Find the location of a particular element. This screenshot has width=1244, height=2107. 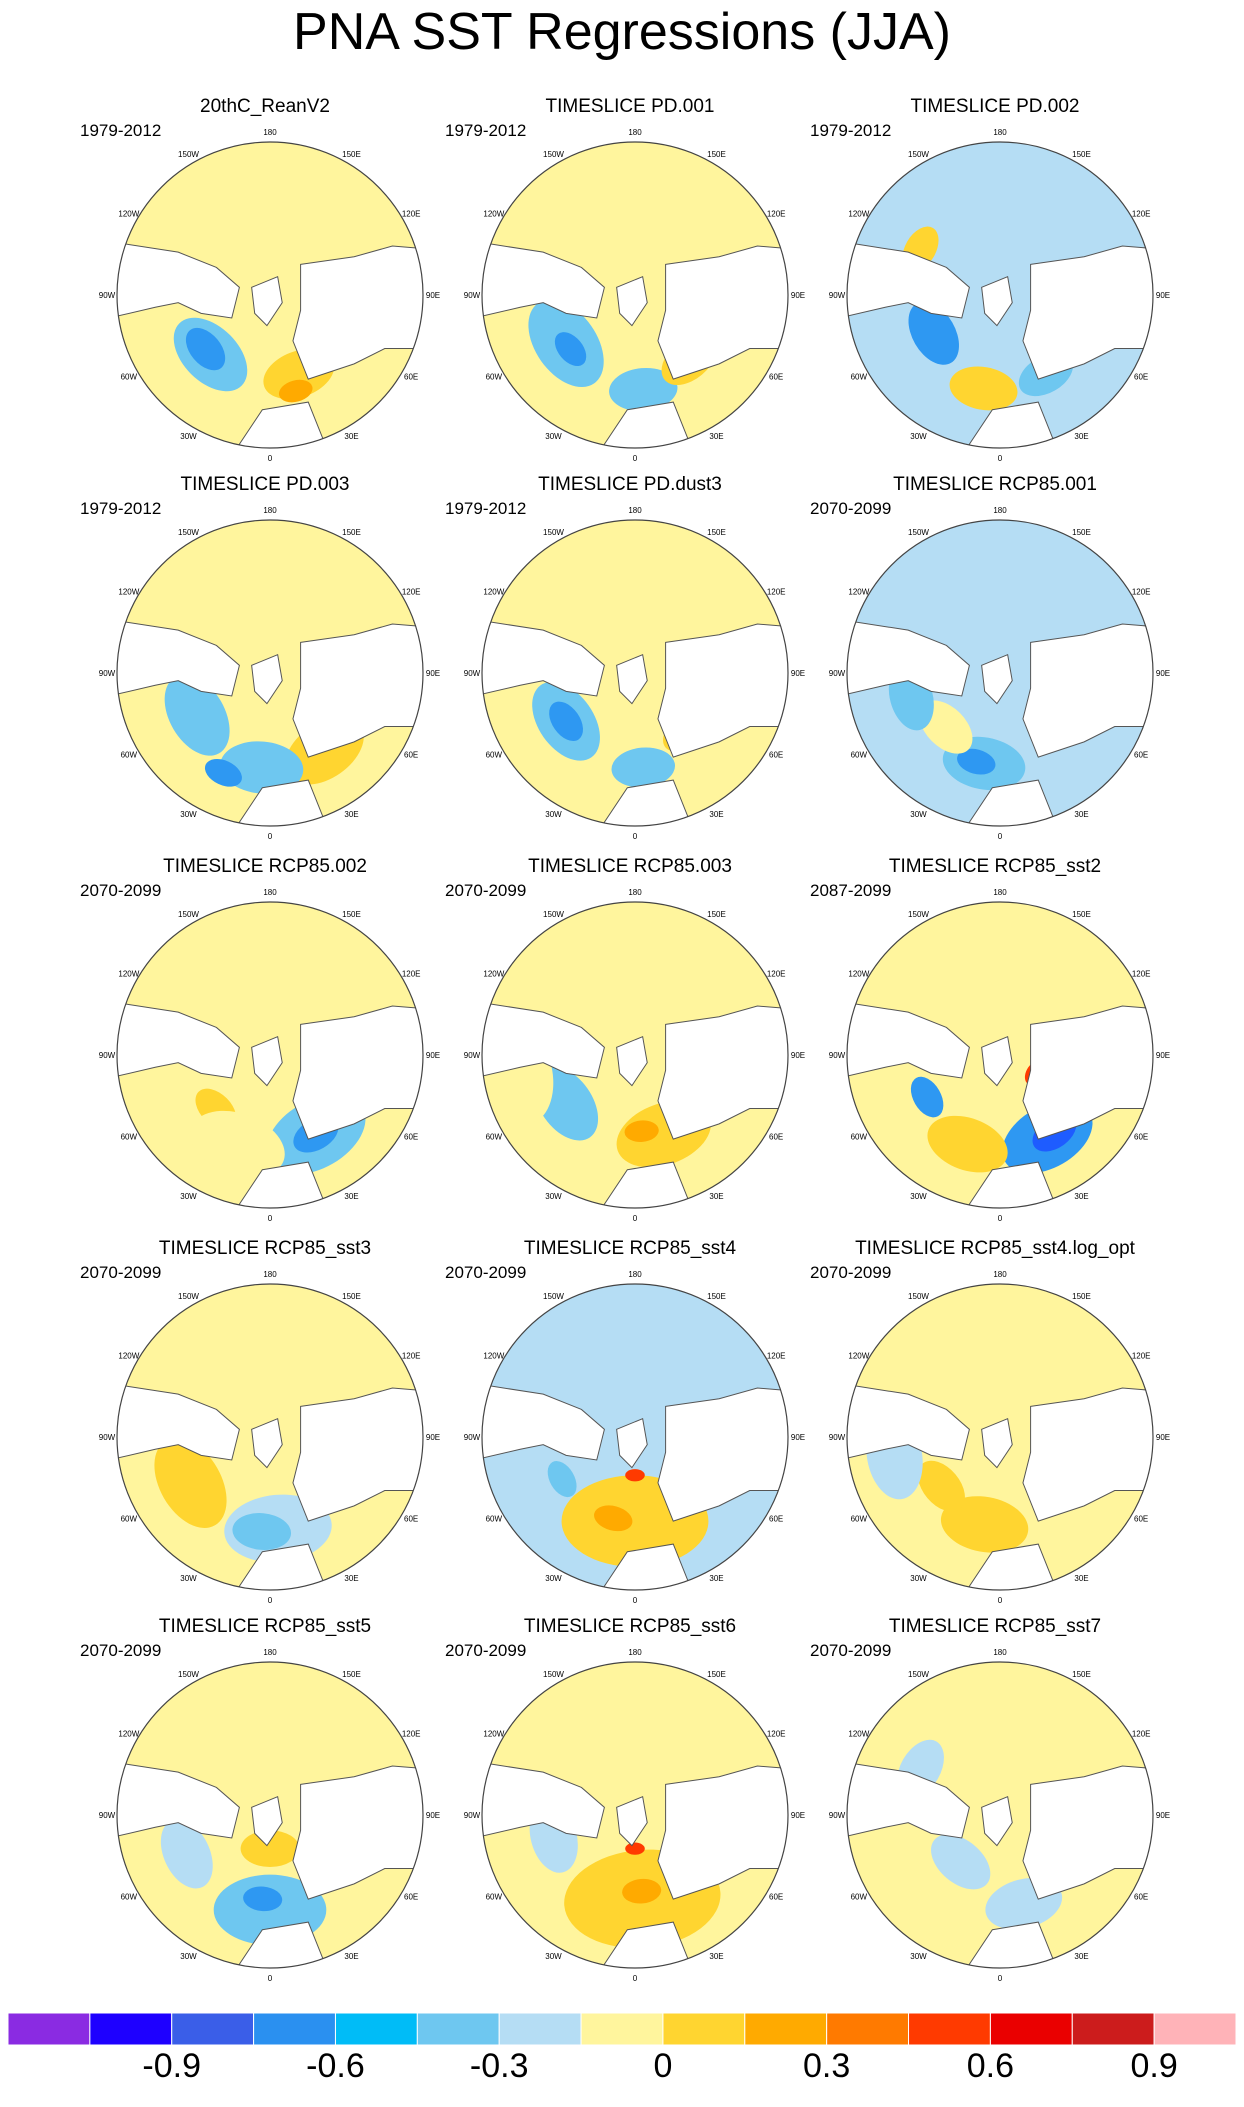

panel-title: TIMESLICE PD.dust3 is located at coordinates (630, 484).